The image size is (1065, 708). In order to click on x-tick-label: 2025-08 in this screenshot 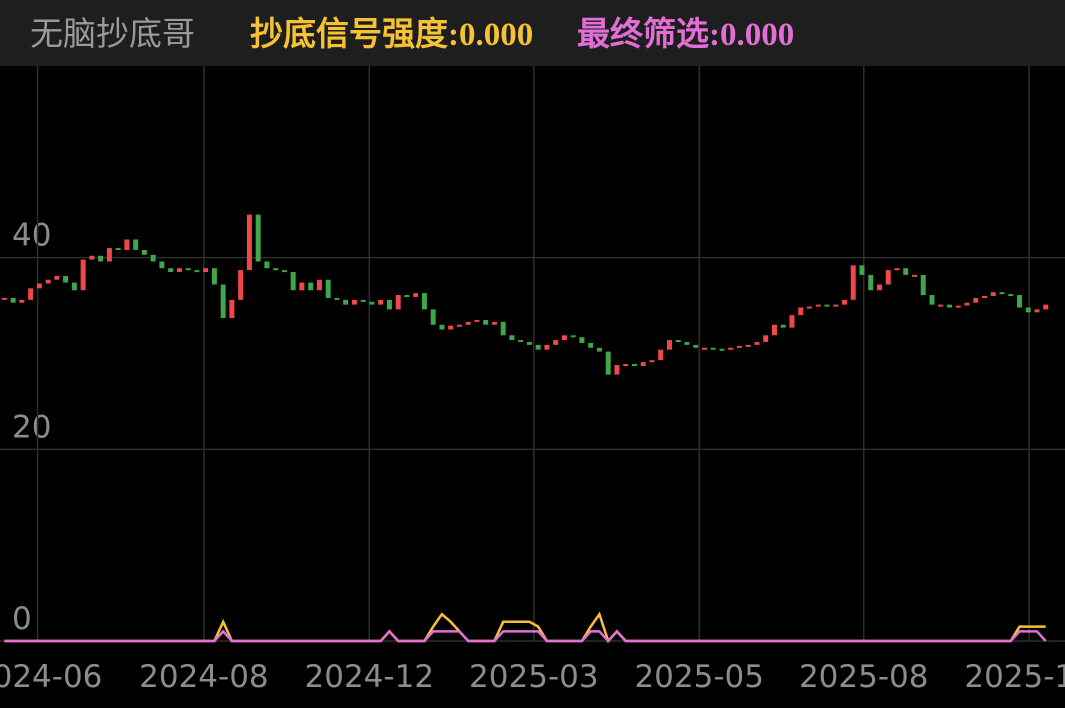, I will do `click(864, 677)`.